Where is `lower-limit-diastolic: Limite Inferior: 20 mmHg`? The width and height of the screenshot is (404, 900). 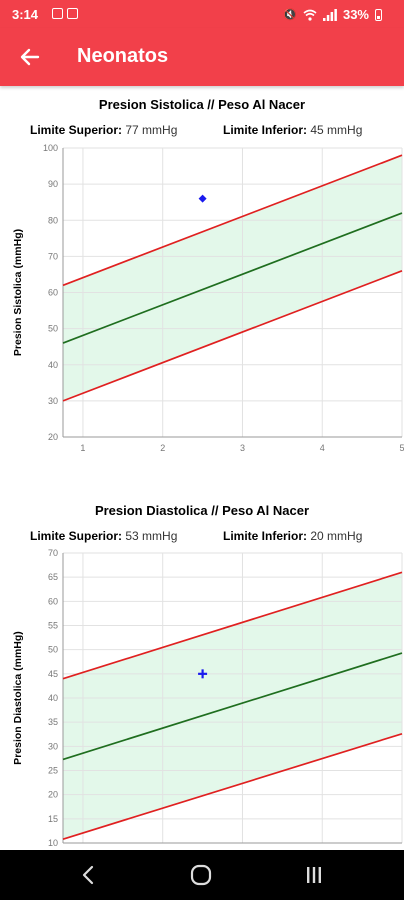
lower-limit-diastolic: Limite Inferior: 20 mmHg is located at coordinates (292, 536).